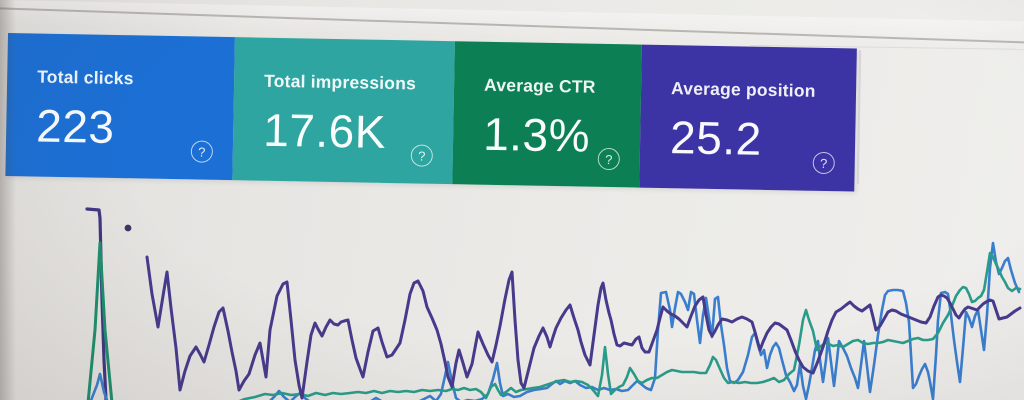  Describe the element at coordinates (539, 85) in the screenshot. I see `metric-card-label: Average CTR` at that location.